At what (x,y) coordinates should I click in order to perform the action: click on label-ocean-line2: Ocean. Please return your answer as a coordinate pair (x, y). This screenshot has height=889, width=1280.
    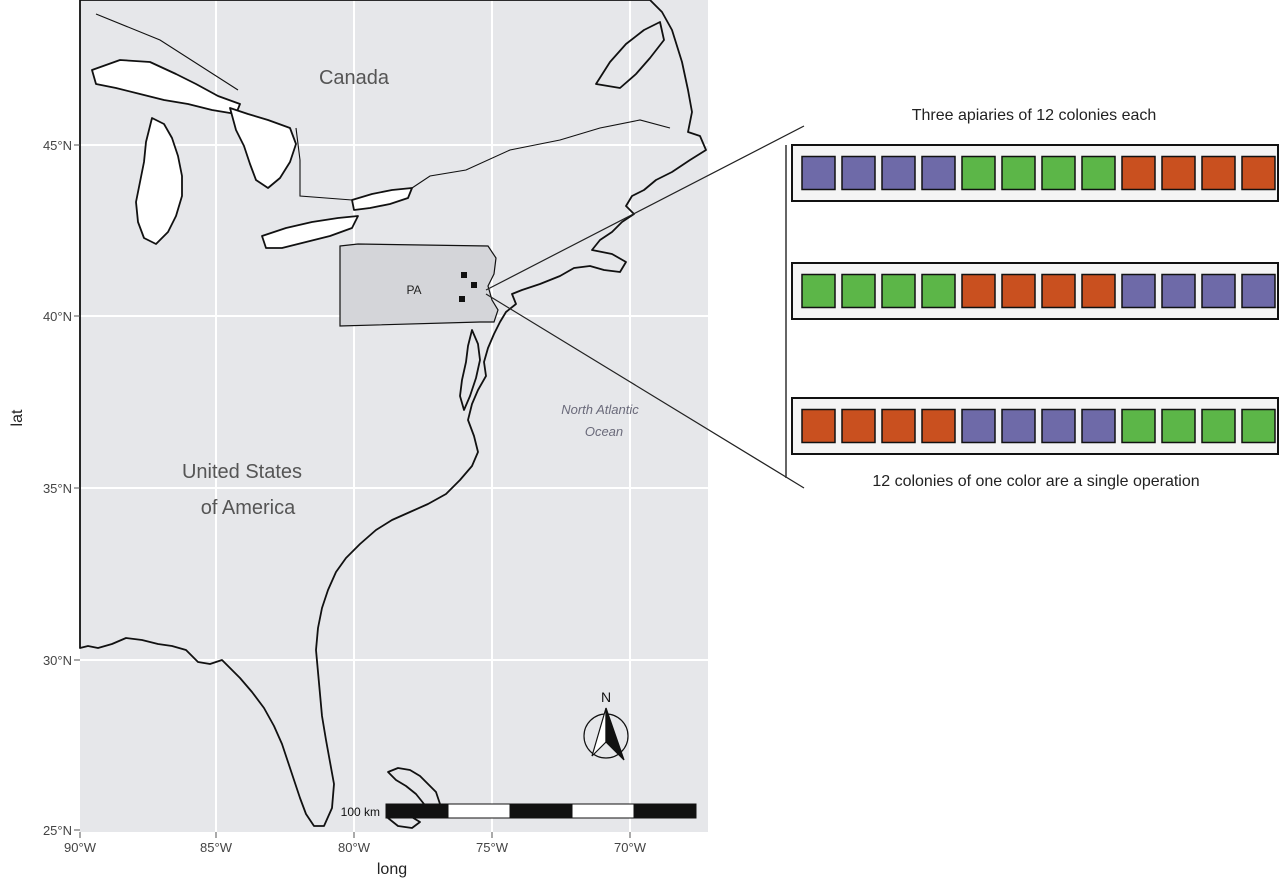
    Looking at the image, I should click on (604, 431).